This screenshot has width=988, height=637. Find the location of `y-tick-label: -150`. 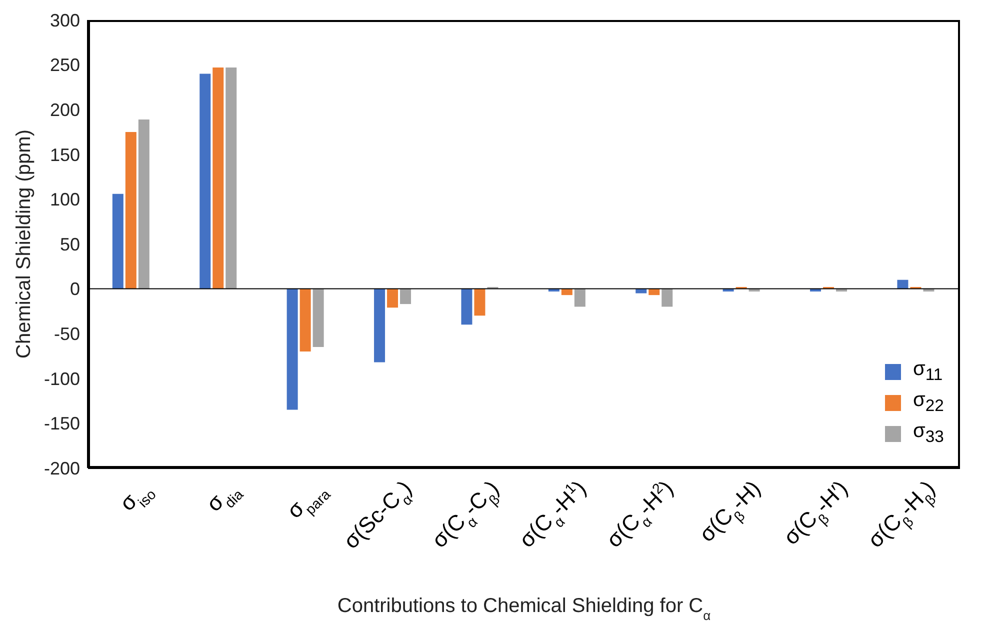

y-tick-label: -150 is located at coordinates (62, 424).